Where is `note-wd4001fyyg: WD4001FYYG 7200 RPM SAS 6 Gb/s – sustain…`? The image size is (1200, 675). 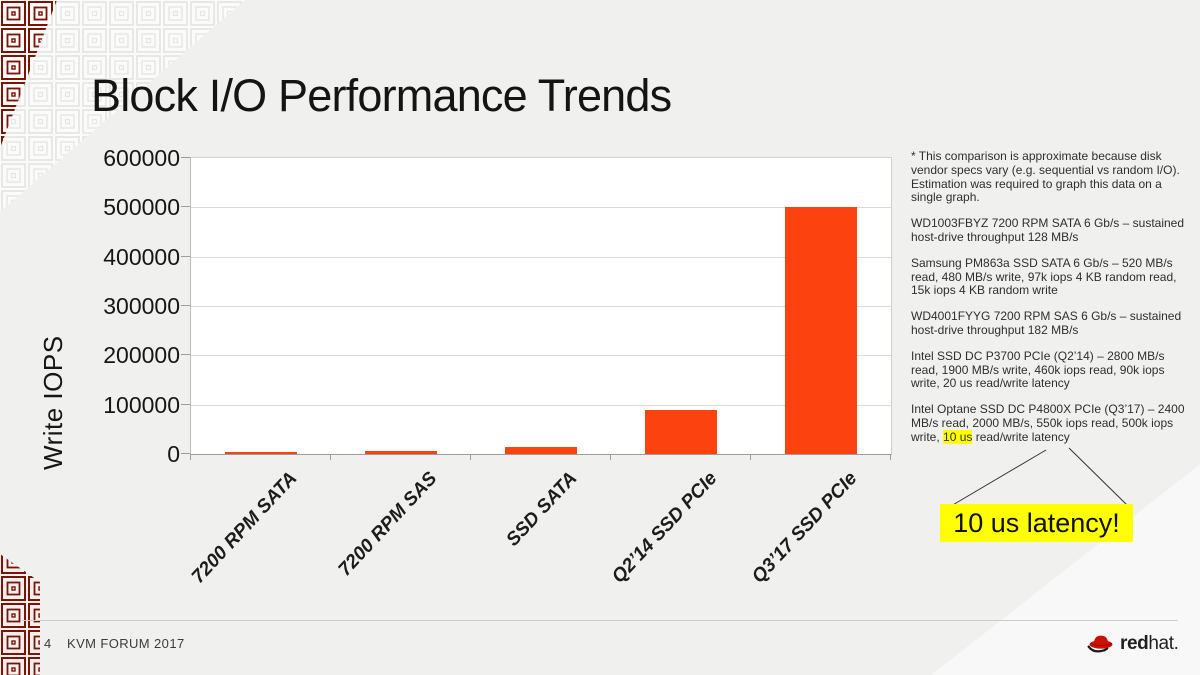 note-wd4001fyyg: WD4001FYYG 7200 RPM SAS 6 Gb/s – sustain… is located at coordinates (1046, 323).